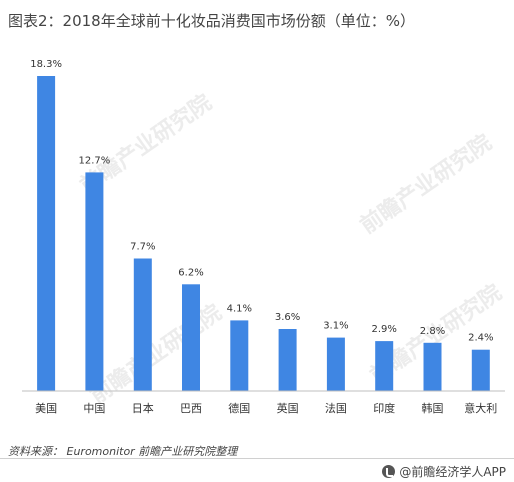  Describe the element at coordinates (287, 317) in the screenshot. I see `data-label: 3.6%` at that location.